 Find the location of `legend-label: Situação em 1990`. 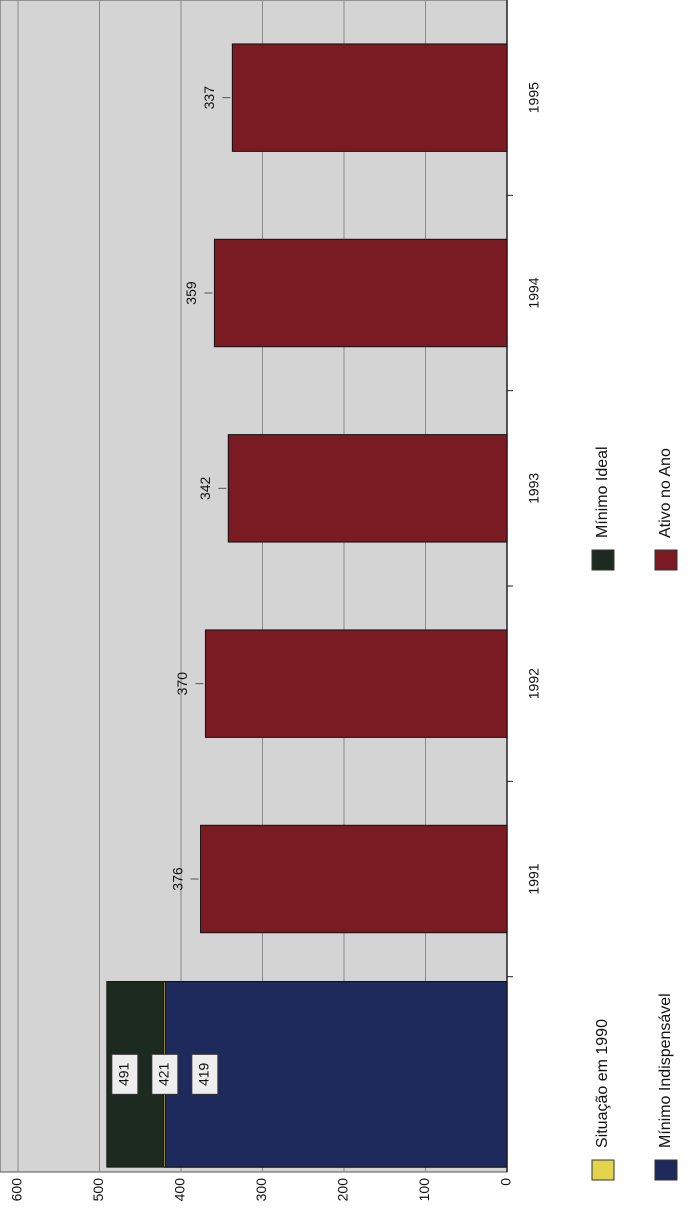

legend-label: Situação em 1990 is located at coordinates (602, 1083).